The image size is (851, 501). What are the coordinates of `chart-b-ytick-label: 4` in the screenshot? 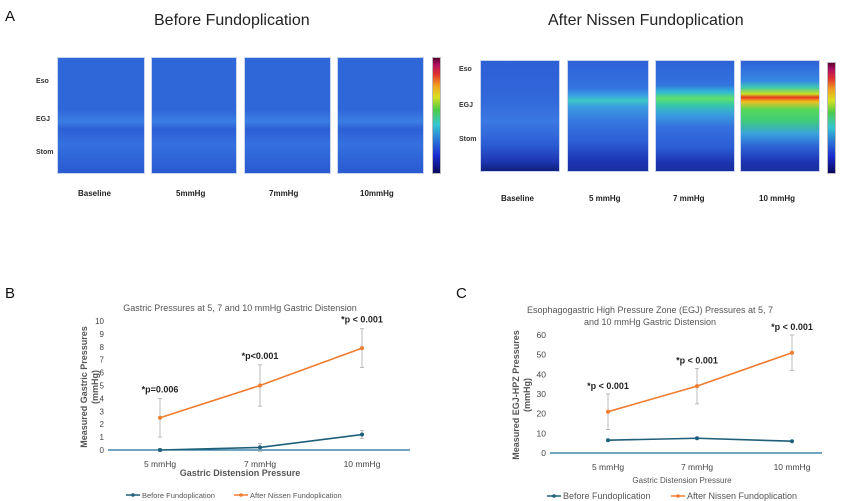 It's located at (102, 398).